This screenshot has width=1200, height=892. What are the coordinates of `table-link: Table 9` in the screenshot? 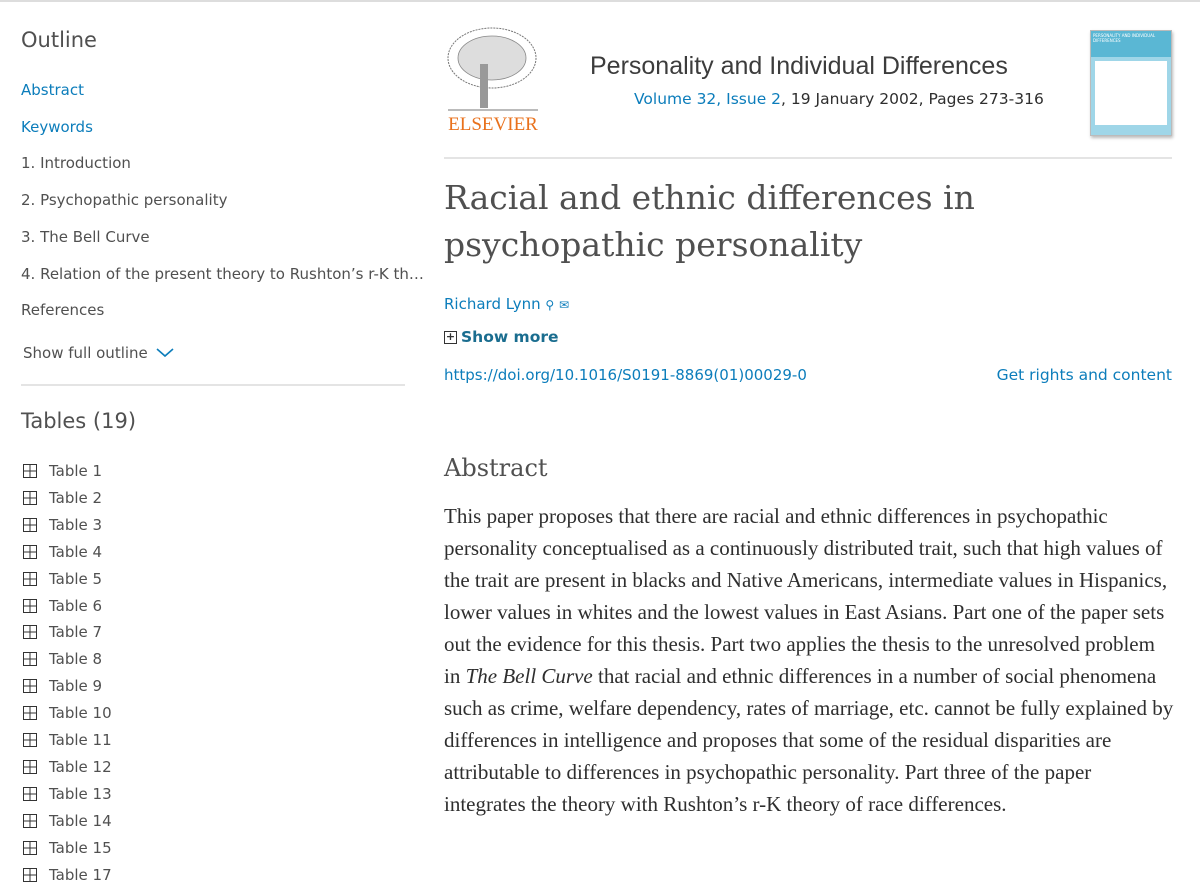 It's located at (62, 686).